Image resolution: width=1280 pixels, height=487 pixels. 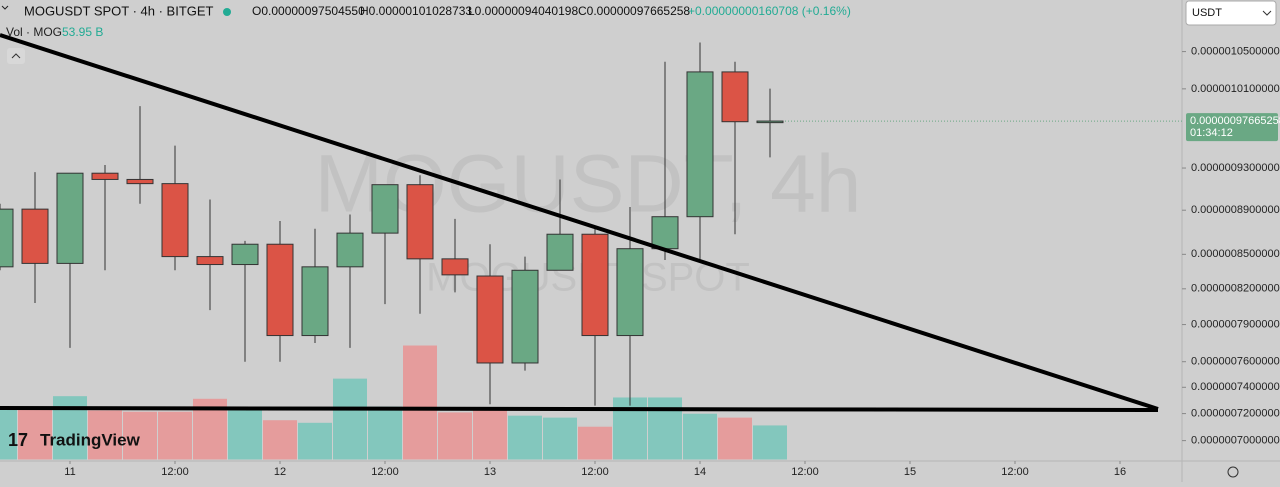 I want to click on x-tick-label: 15, so click(x=910, y=472).